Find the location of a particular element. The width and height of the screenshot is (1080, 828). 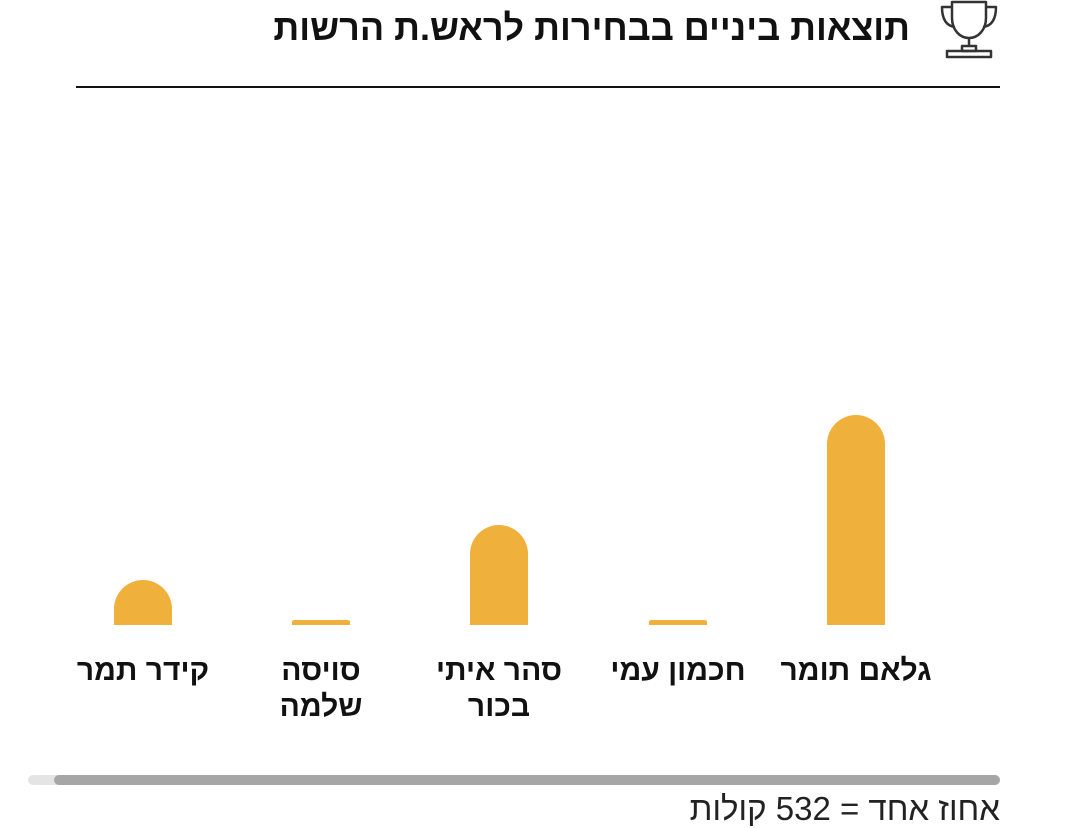

chart-header: תוצאות ביניים בבחירות לראש.ת הרשות is located at coordinates (538, 44).